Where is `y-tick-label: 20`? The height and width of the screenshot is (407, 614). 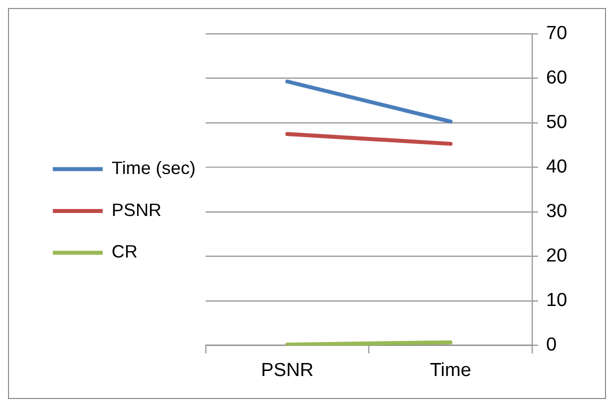 y-tick-label: 20 is located at coordinates (557, 256).